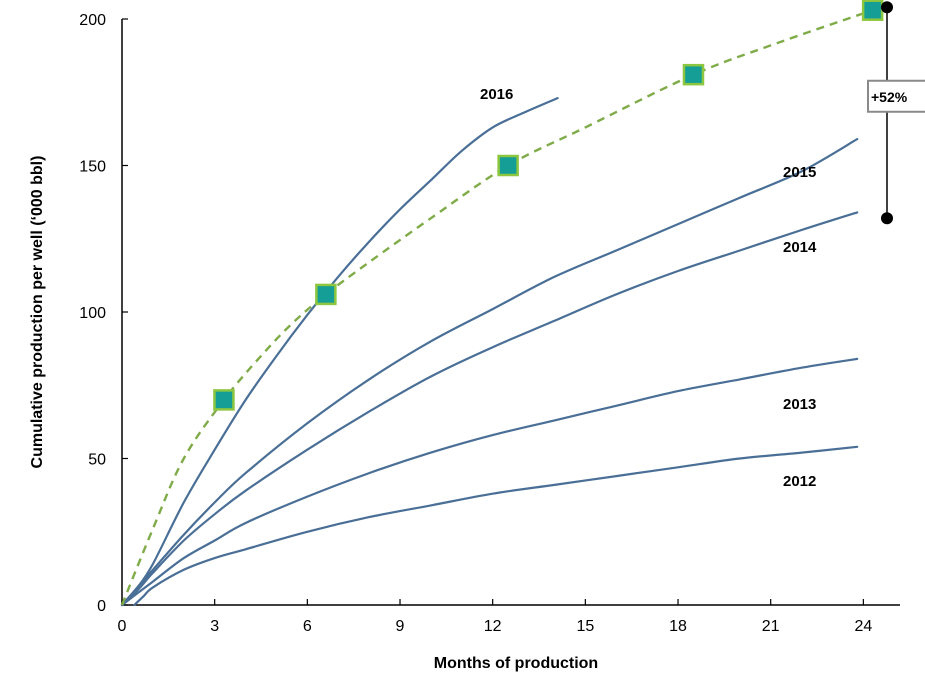  What do you see at coordinates (585, 626) in the screenshot?
I see `x-tick-label: 15` at bounding box center [585, 626].